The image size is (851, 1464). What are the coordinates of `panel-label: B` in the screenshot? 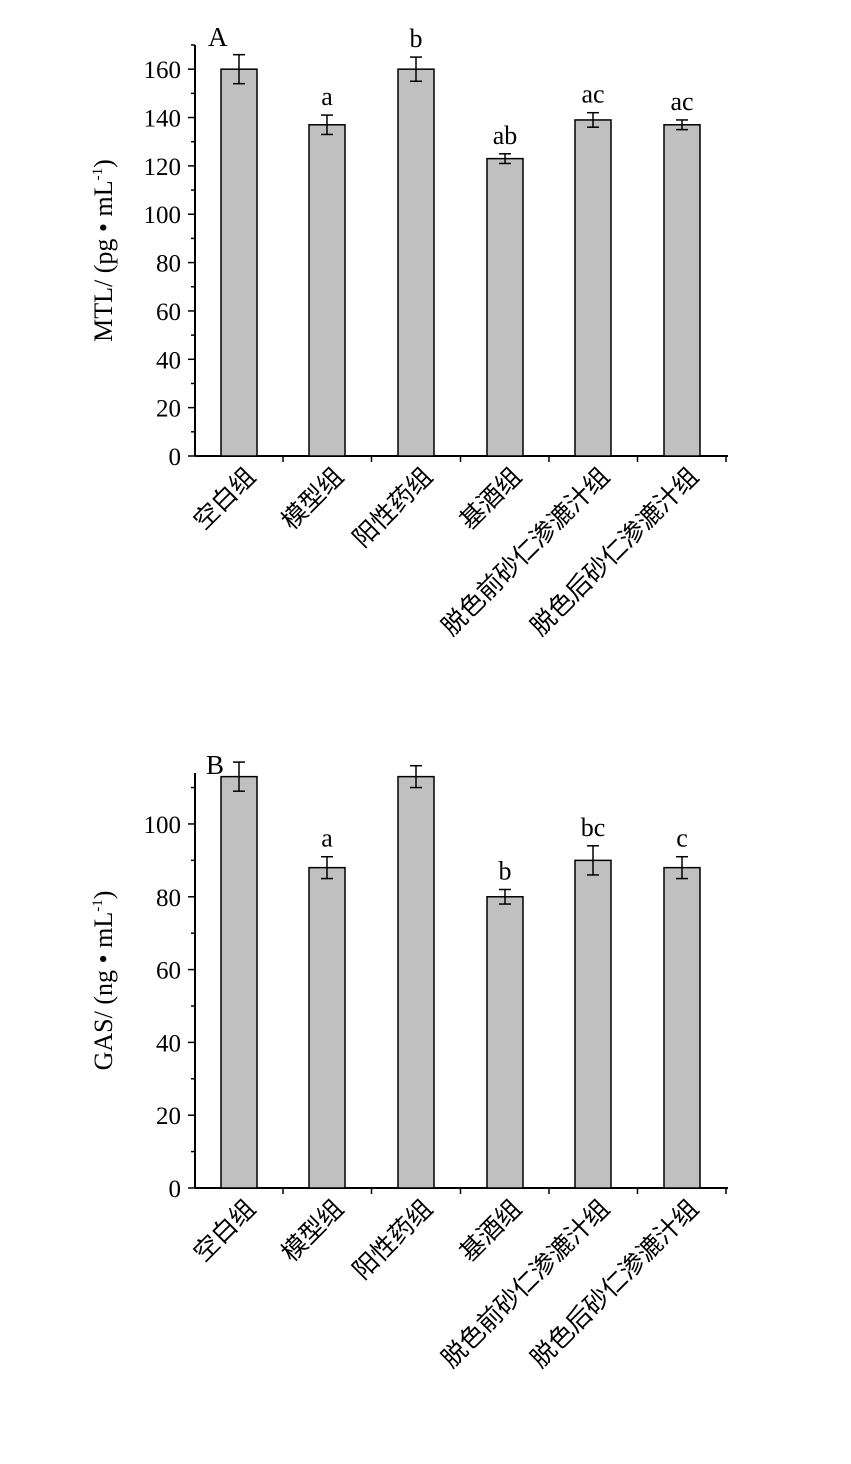 It's located at (215, 765).